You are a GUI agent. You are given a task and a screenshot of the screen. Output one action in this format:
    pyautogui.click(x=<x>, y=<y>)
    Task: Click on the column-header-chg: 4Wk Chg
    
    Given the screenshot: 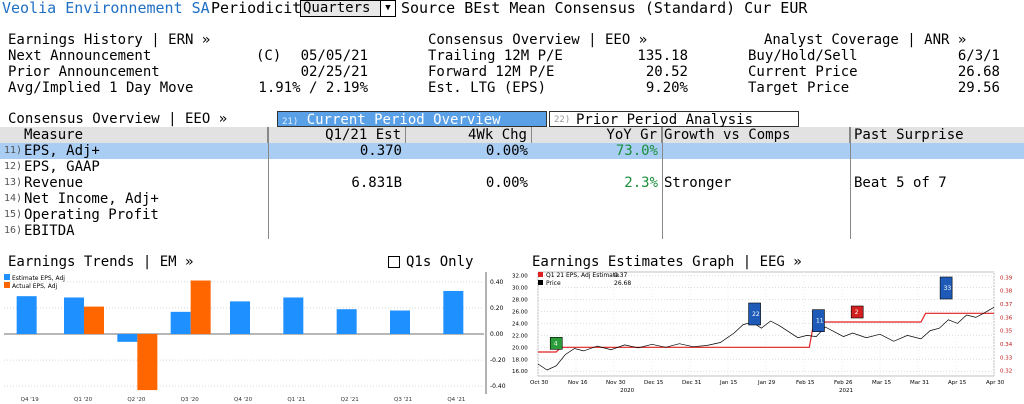 What is the action you would take?
    pyautogui.click(x=469, y=135)
    